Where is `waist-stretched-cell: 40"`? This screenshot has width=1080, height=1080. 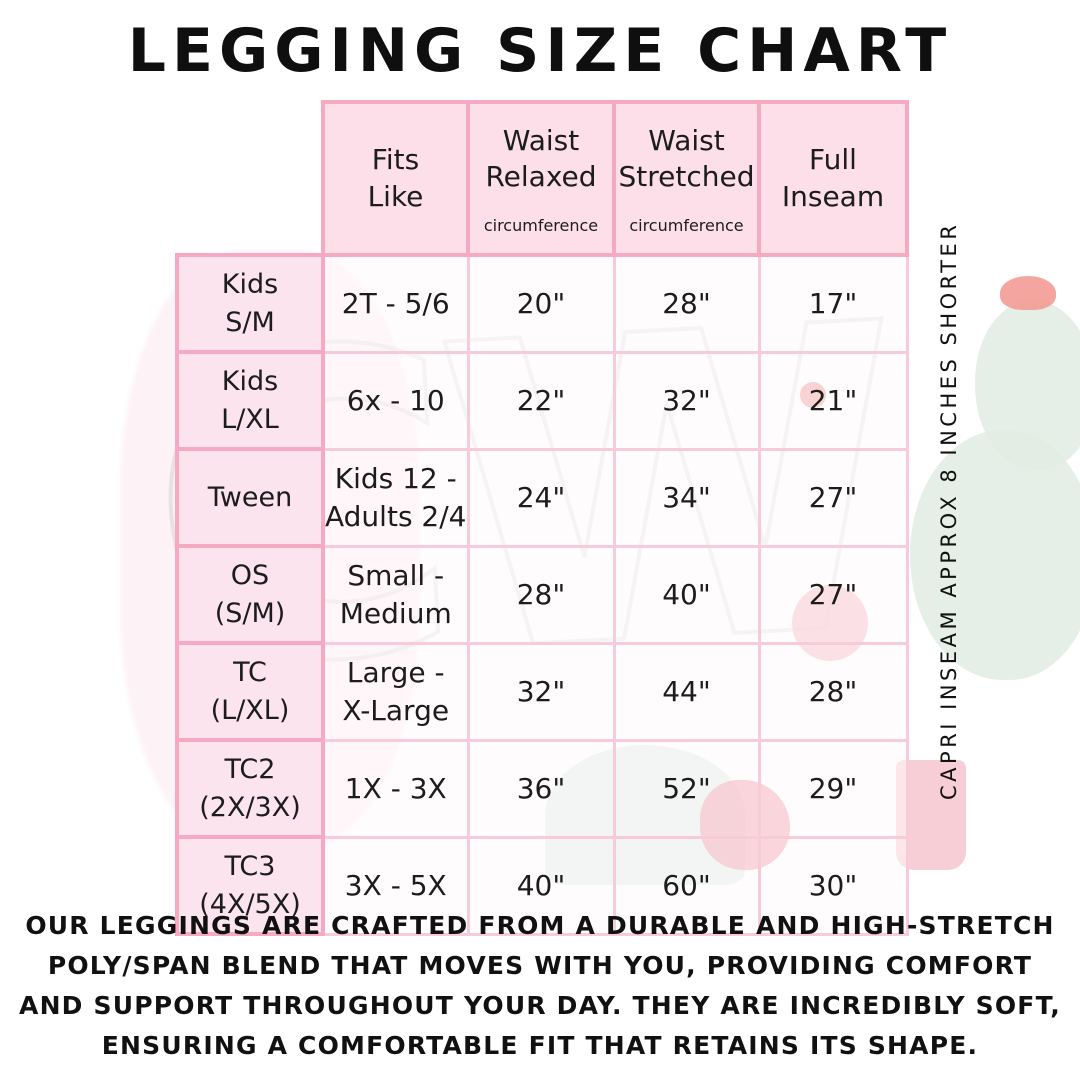 waist-stretched-cell: 40" is located at coordinates (686, 594).